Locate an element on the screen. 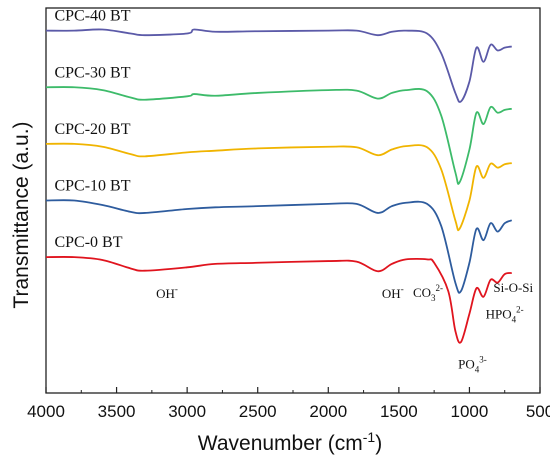  x-axis-title: Wavenumber (cm-1) is located at coordinates (290, 442).